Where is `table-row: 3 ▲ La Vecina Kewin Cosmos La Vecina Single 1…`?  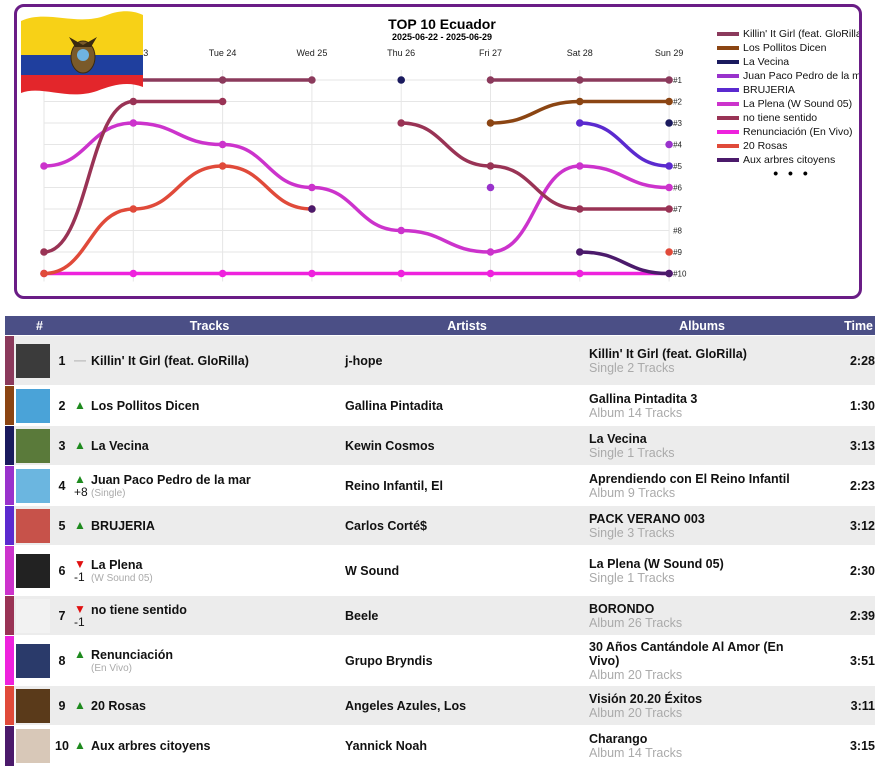
table-row: 3 ▲ La Vecina Kewin Cosmos La Vecina Single 1… is located at coordinates (440, 445).